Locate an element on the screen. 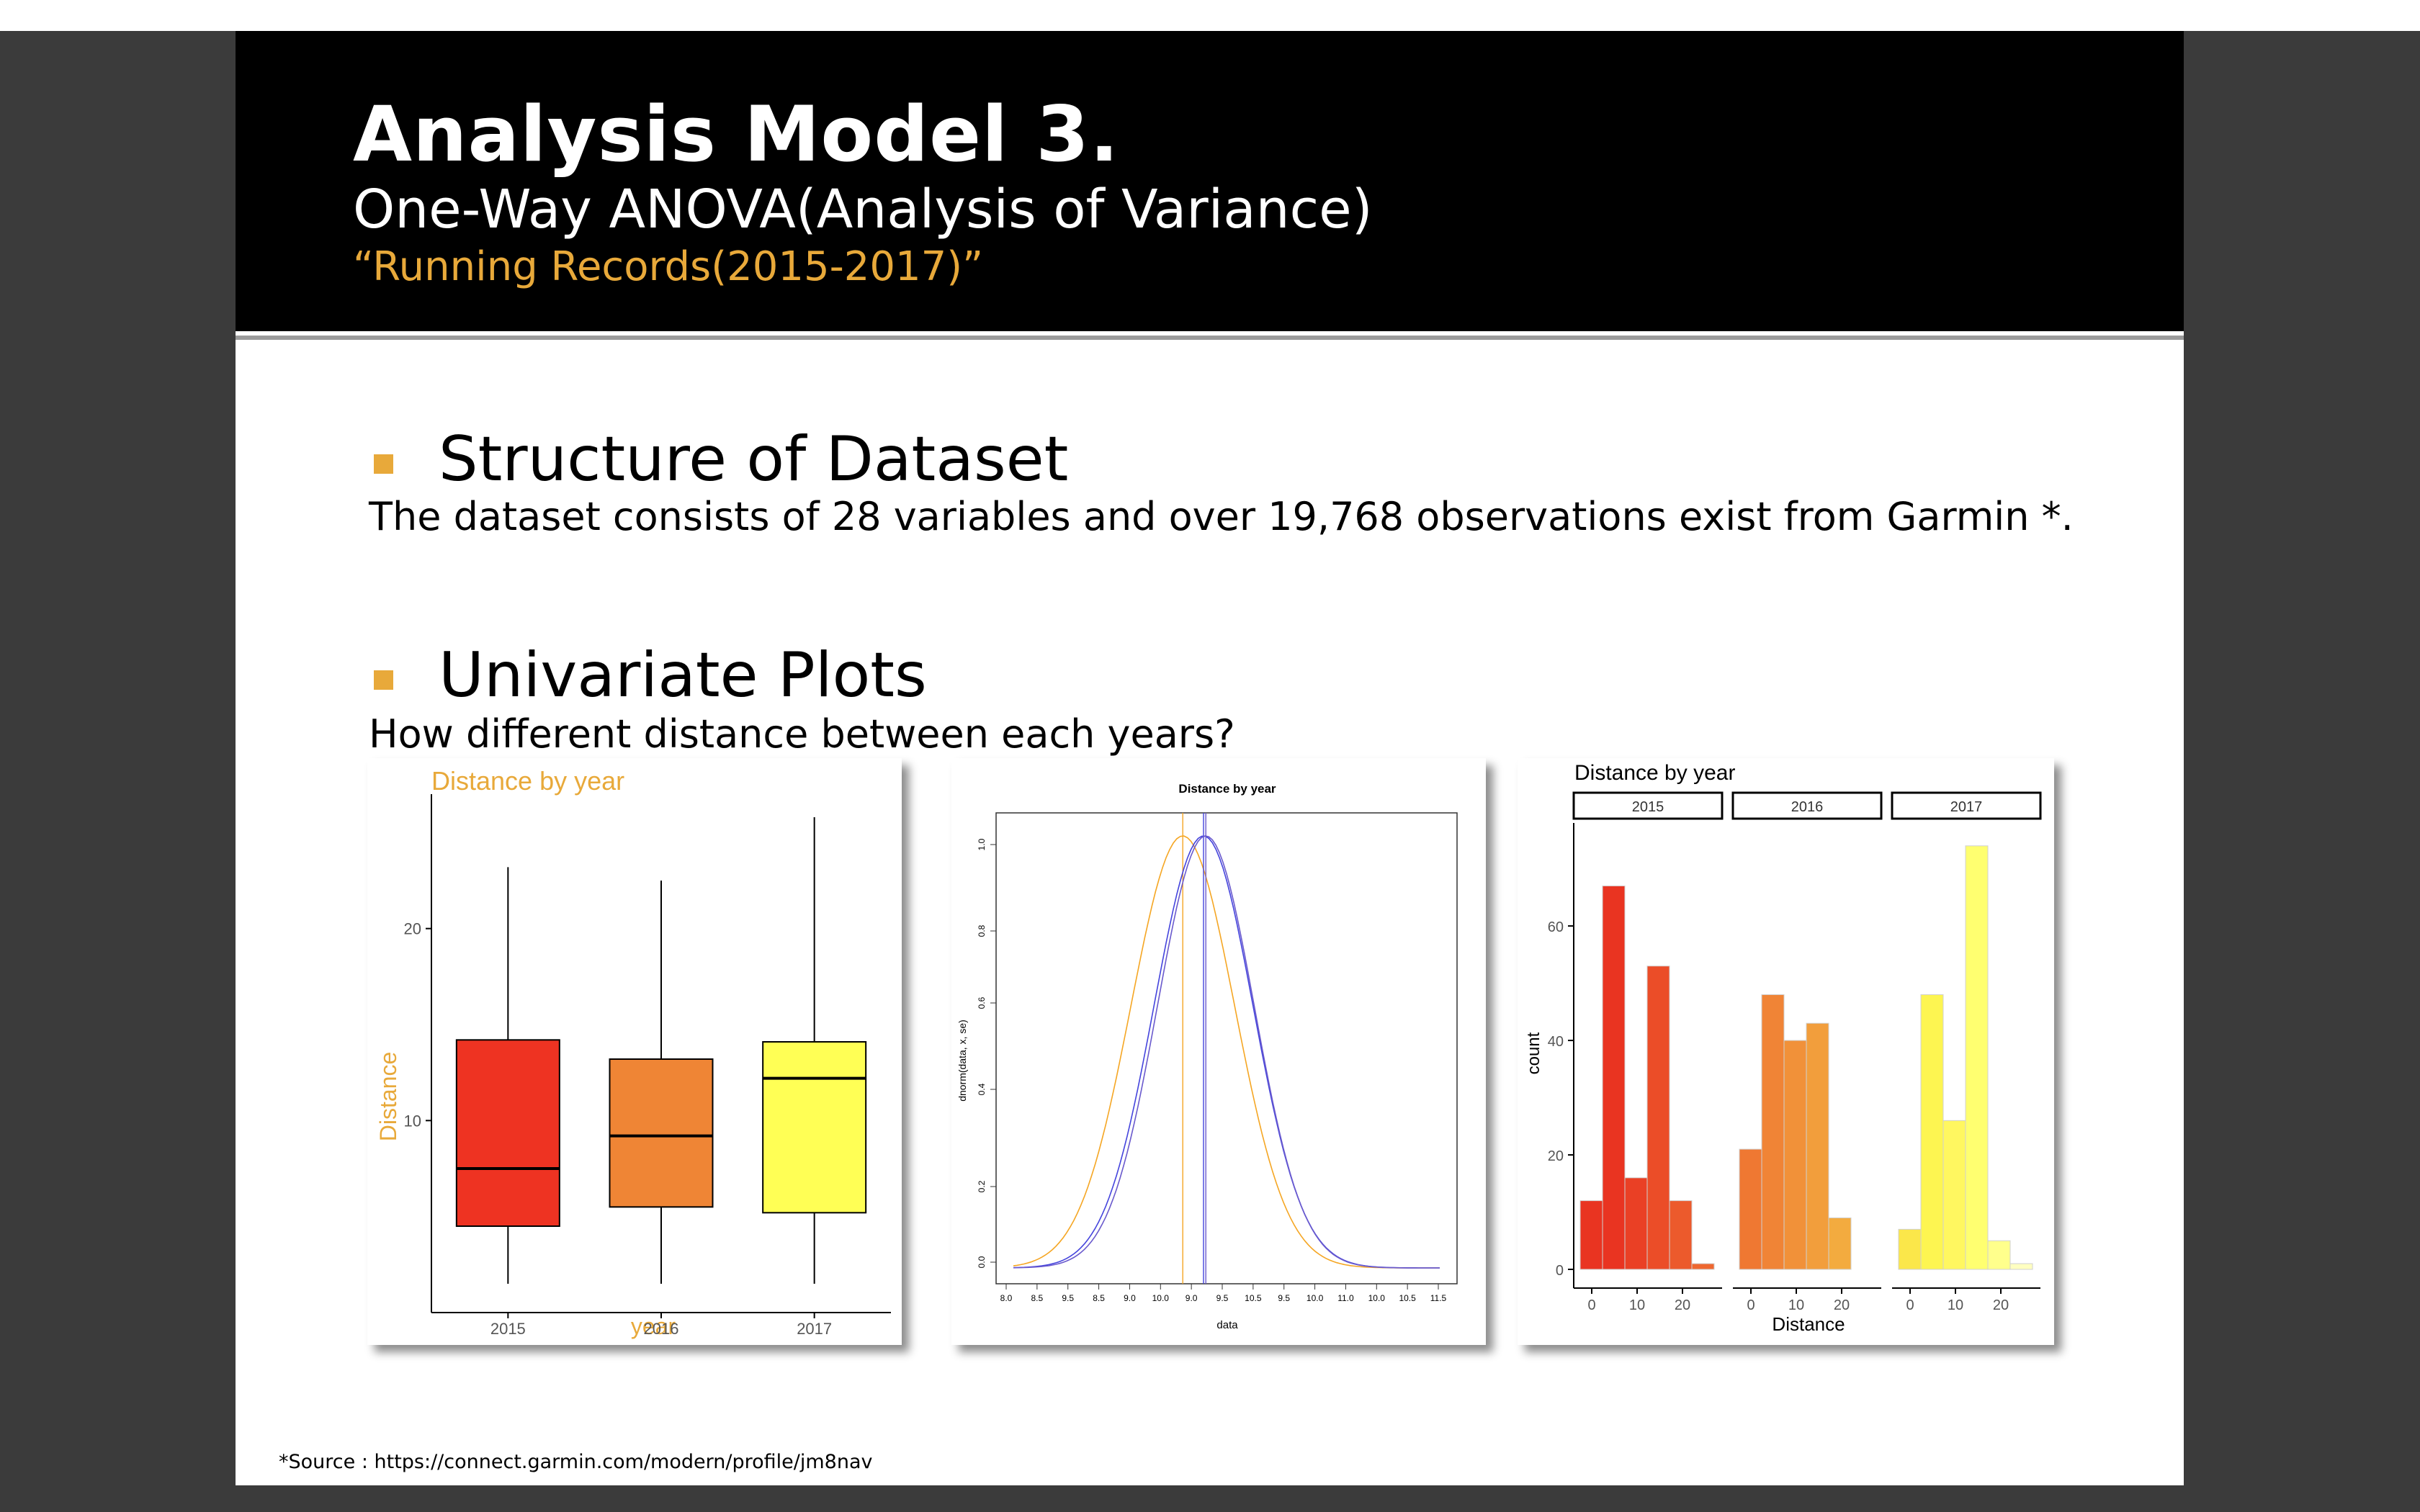 The width and height of the screenshot is (2420, 1512). header-divider-shadow is located at coordinates (1210, 338).